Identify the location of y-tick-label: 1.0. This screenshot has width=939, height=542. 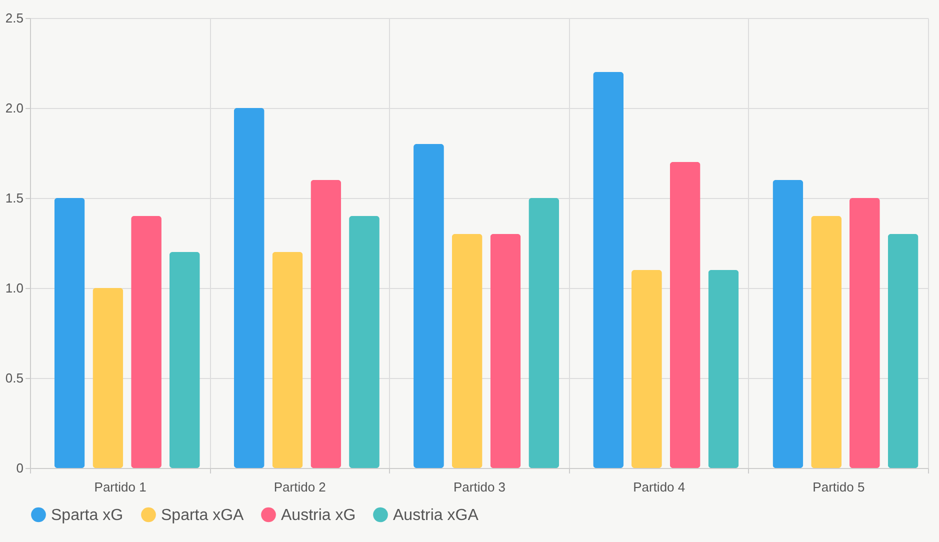
(14, 288).